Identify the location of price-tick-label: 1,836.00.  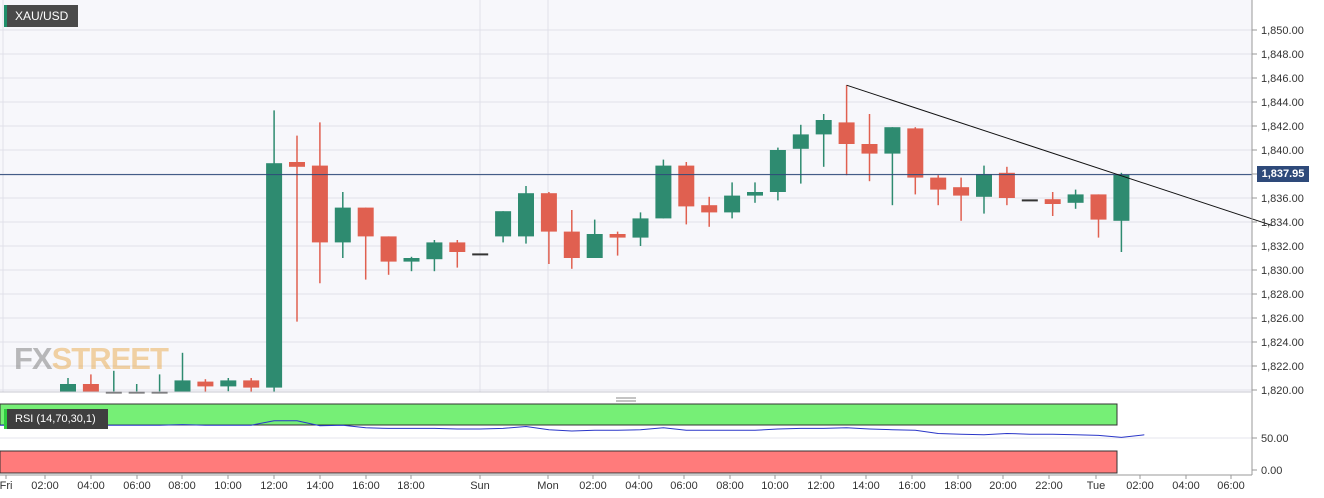
(1282, 199).